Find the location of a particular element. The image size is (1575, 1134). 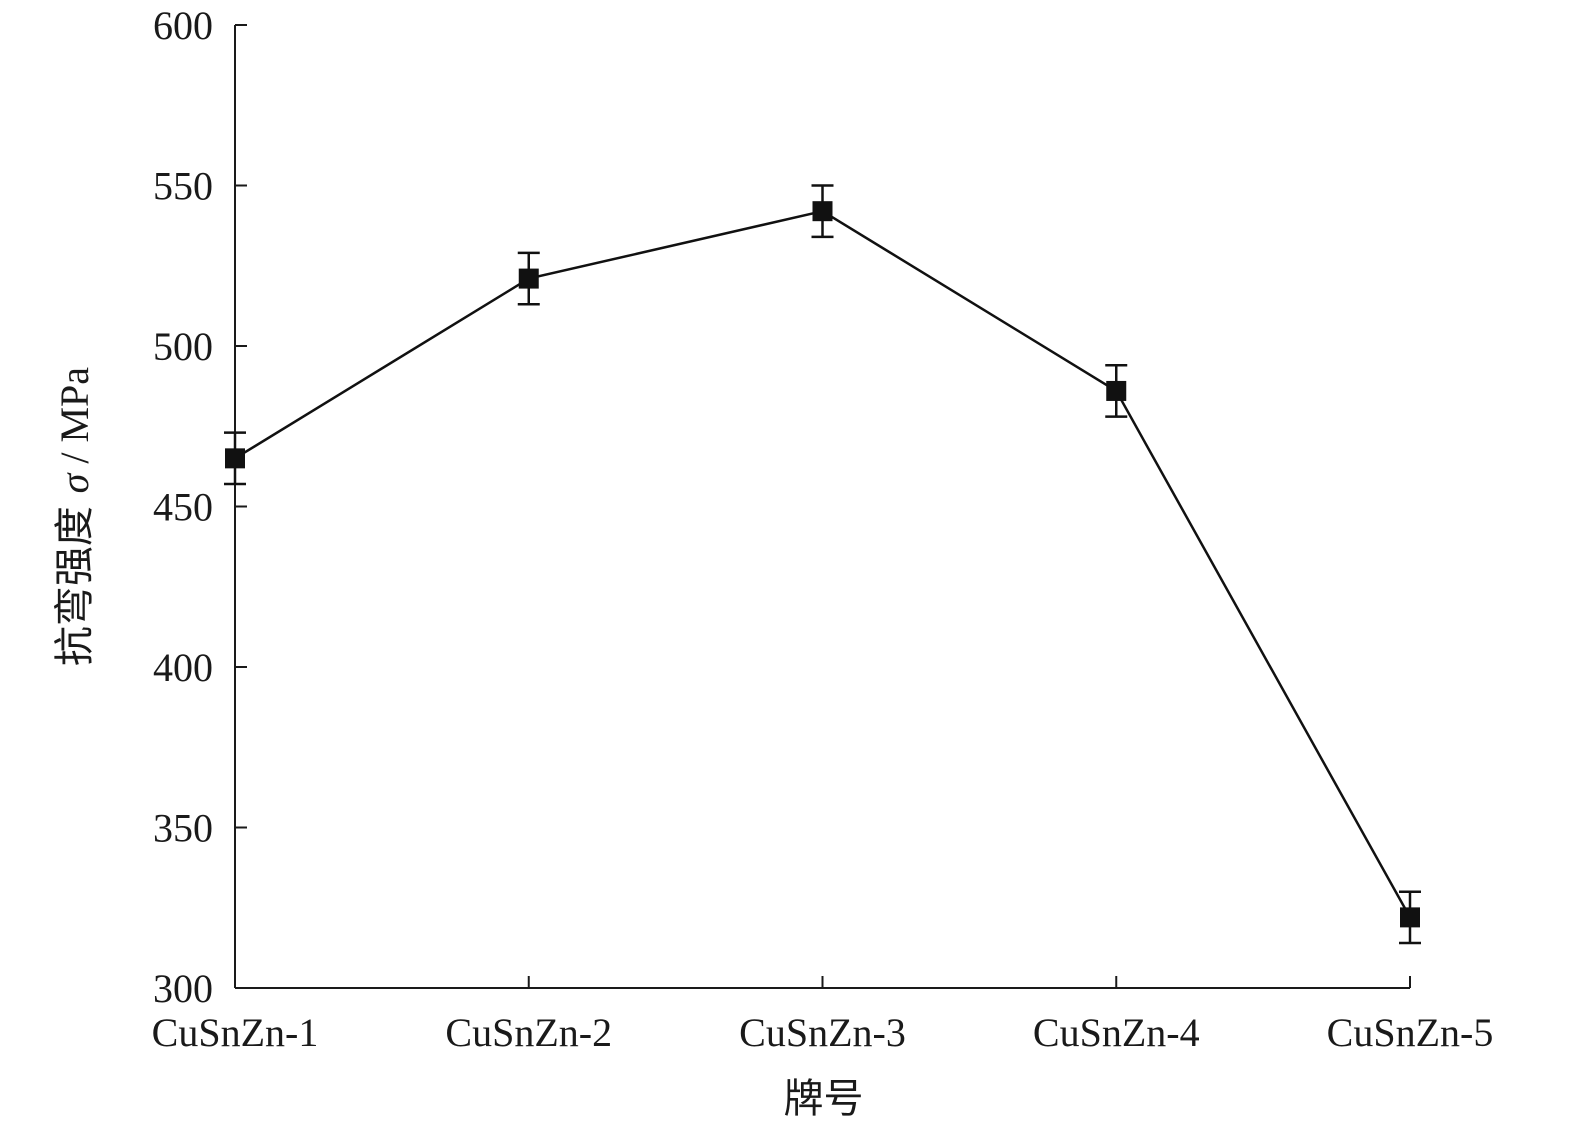

y-axis-title: 抗弯强度 σ / MPa is located at coordinates (75, 516).